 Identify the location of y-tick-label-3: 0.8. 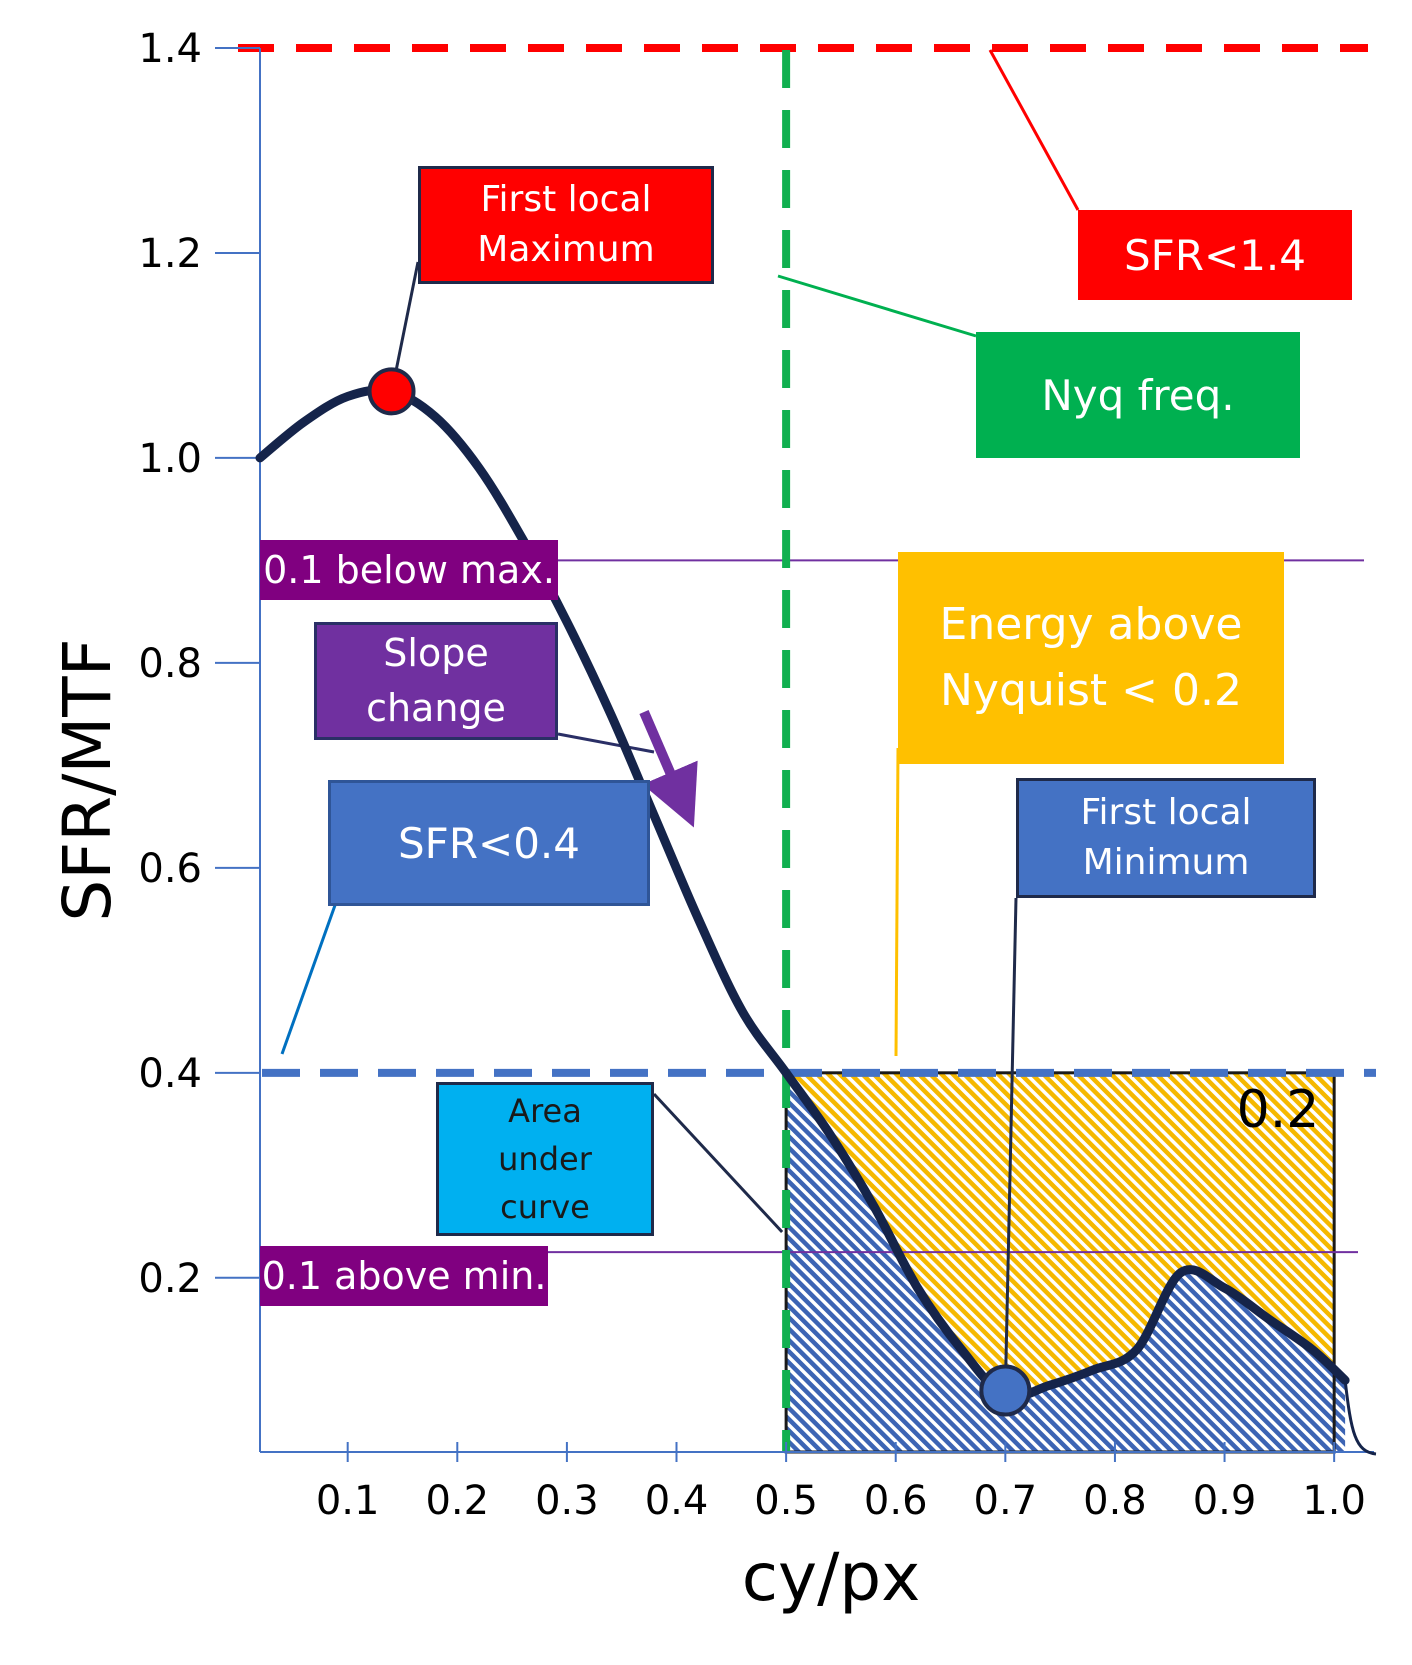
(170, 664).